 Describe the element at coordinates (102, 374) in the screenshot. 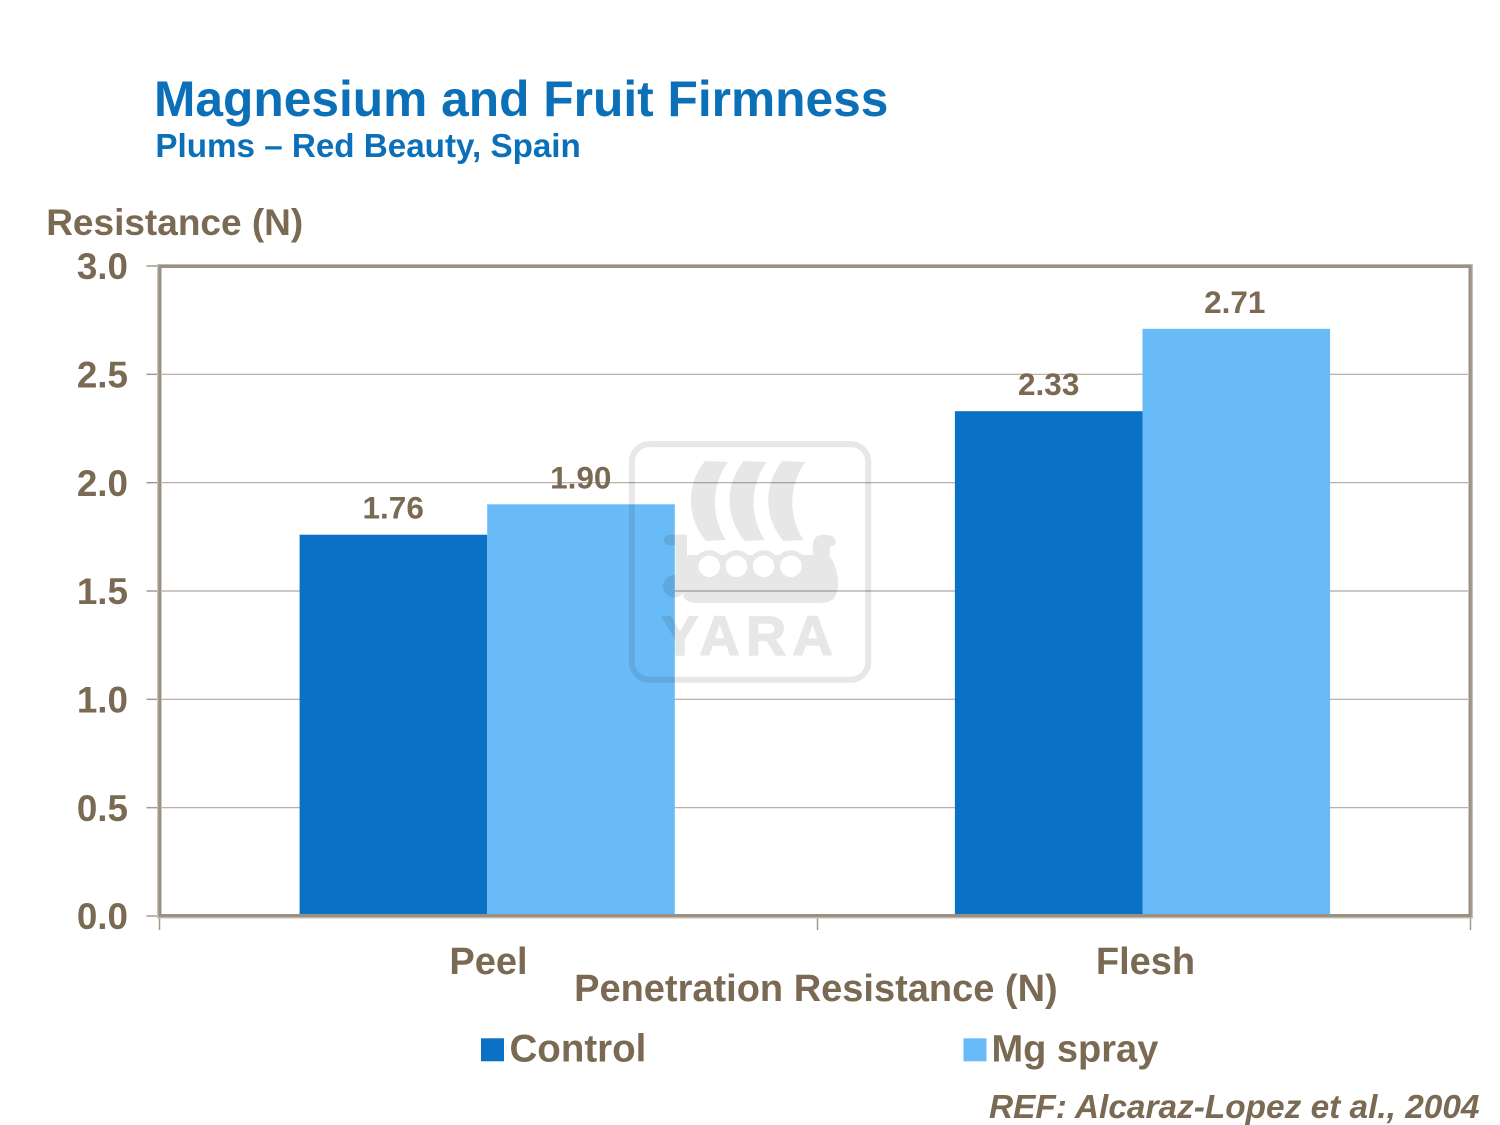

I see `svg-text: 2.5` at that location.